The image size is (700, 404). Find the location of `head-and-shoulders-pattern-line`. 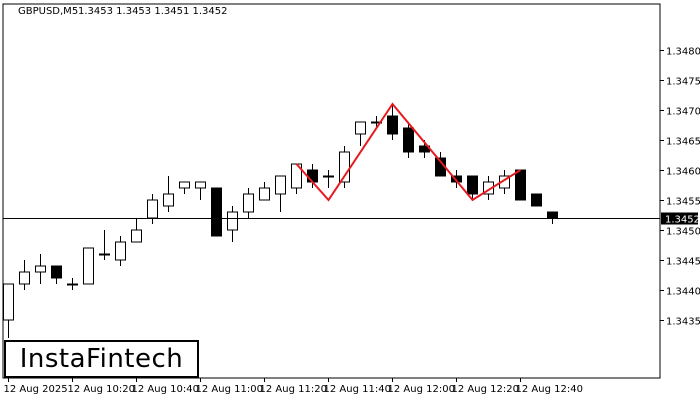

head-and-shoulders-pattern-line is located at coordinates (408, 152).